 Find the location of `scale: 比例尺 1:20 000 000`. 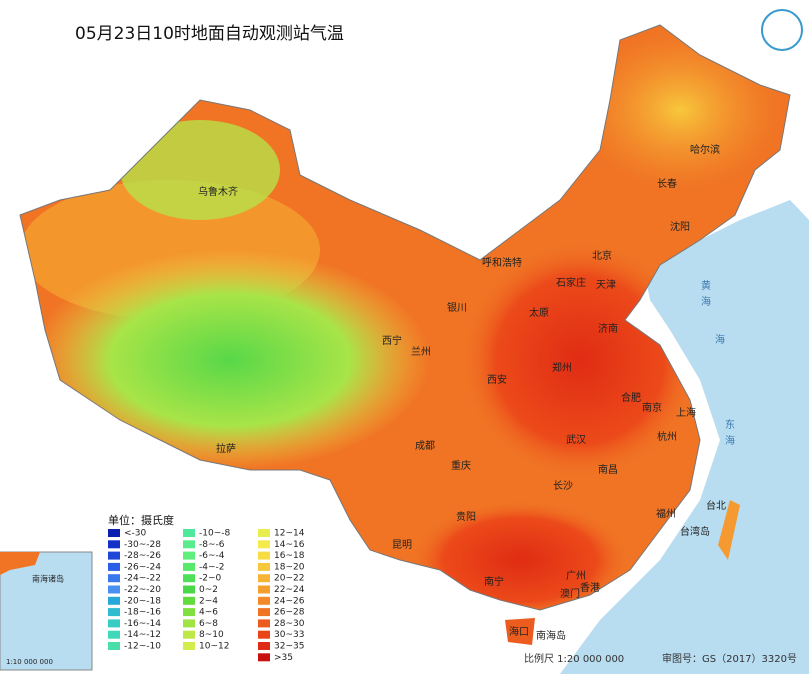

scale: 比例尺 1:20 000 000 is located at coordinates (574, 658).